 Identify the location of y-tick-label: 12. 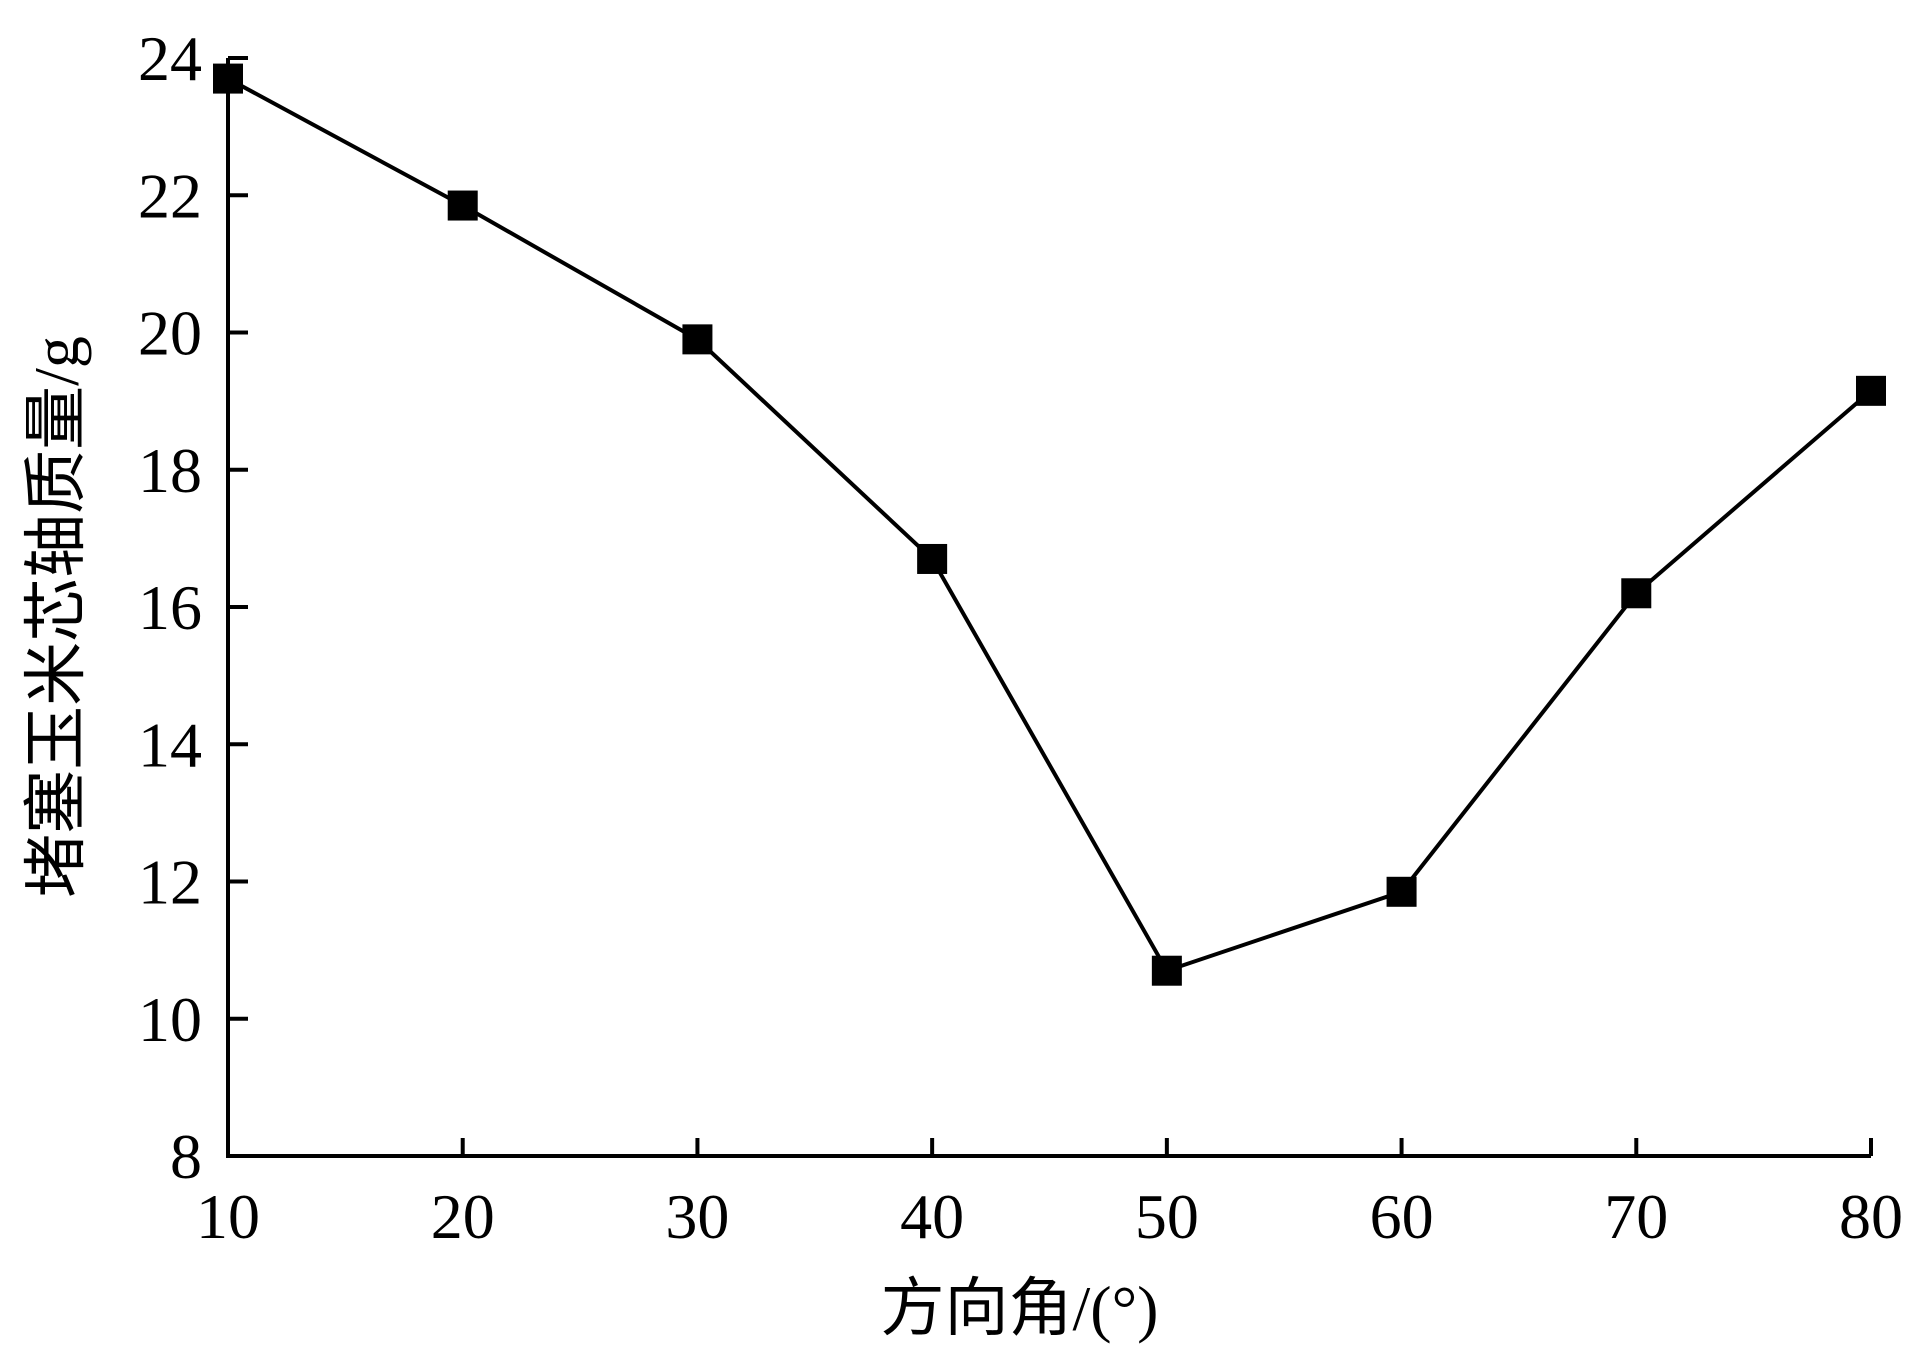
(170, 882).